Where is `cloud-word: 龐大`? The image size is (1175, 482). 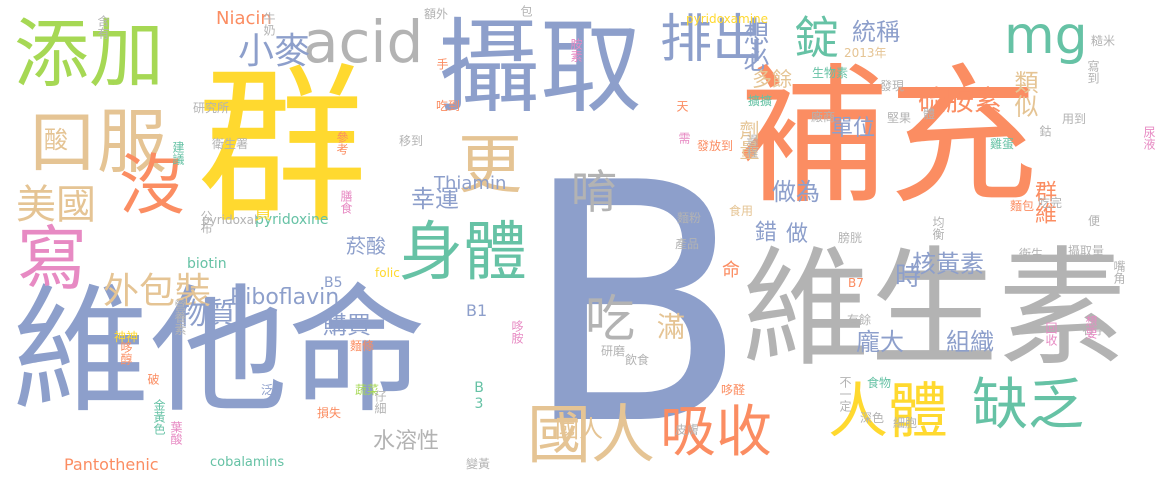 cloud-word: 龐大 is located at coordinates (880, 342).